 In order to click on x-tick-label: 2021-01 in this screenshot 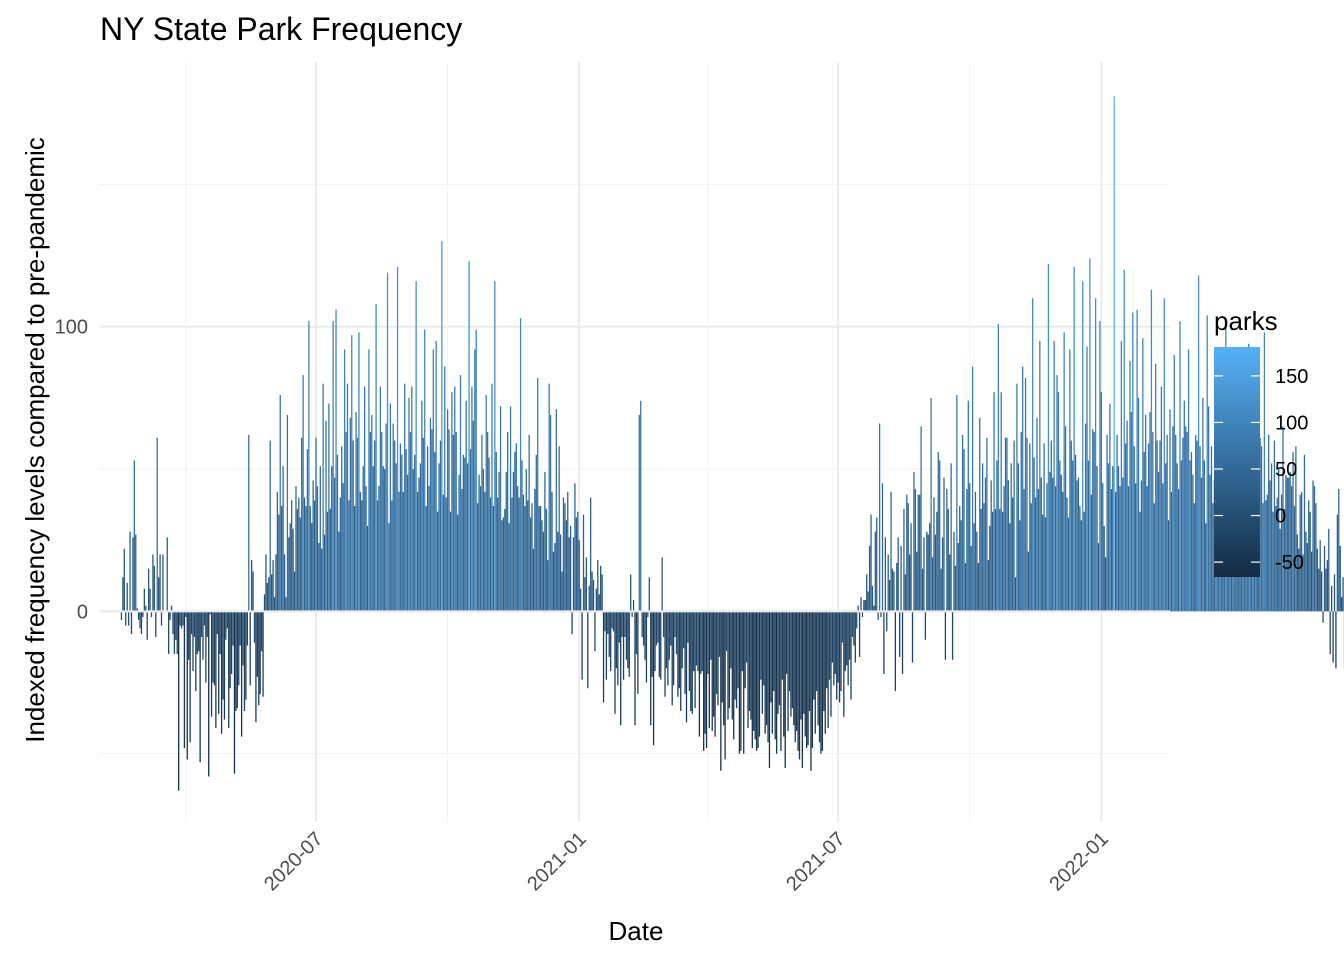, I will do `click(556, 861)`.